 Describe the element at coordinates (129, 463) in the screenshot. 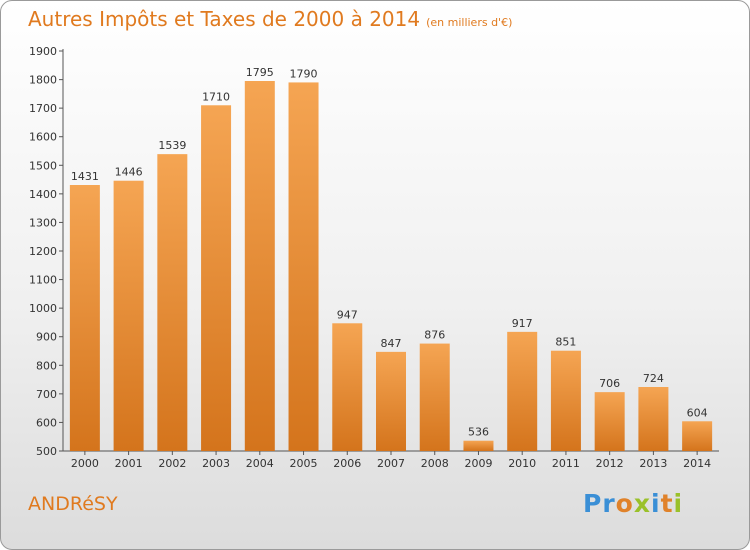

I see `x-tick-label: 2001` at that location.